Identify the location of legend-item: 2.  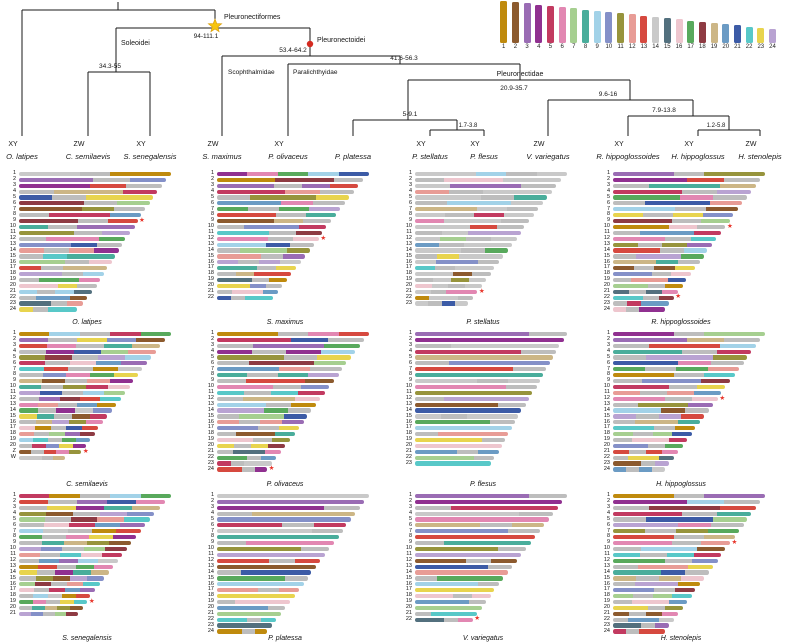
(515, 26).